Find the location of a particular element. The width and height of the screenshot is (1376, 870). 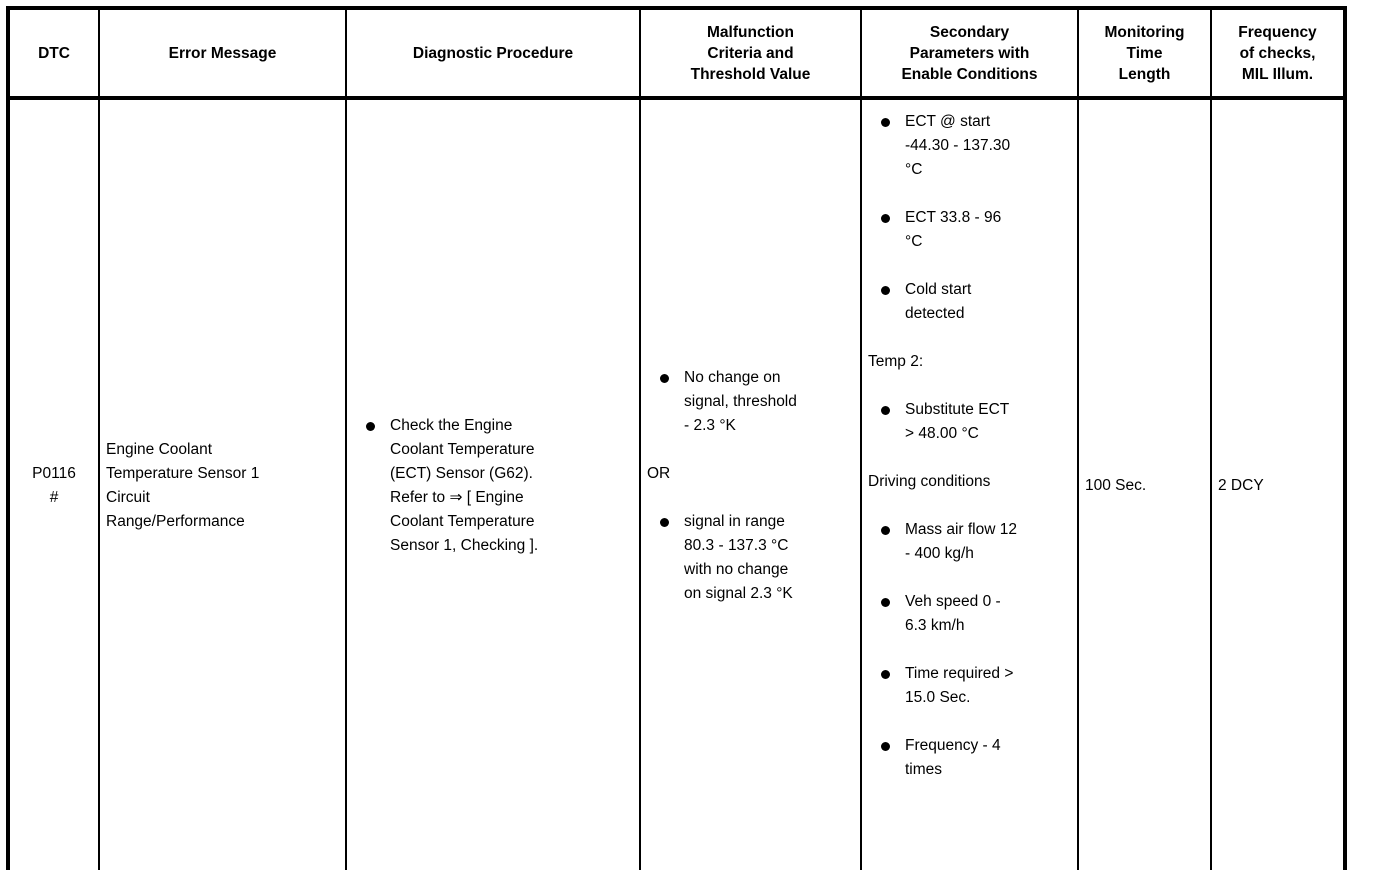

secondary-item-text: ECT @ start -44.30 - 137.30 °C is located at coordinates (958, 145).